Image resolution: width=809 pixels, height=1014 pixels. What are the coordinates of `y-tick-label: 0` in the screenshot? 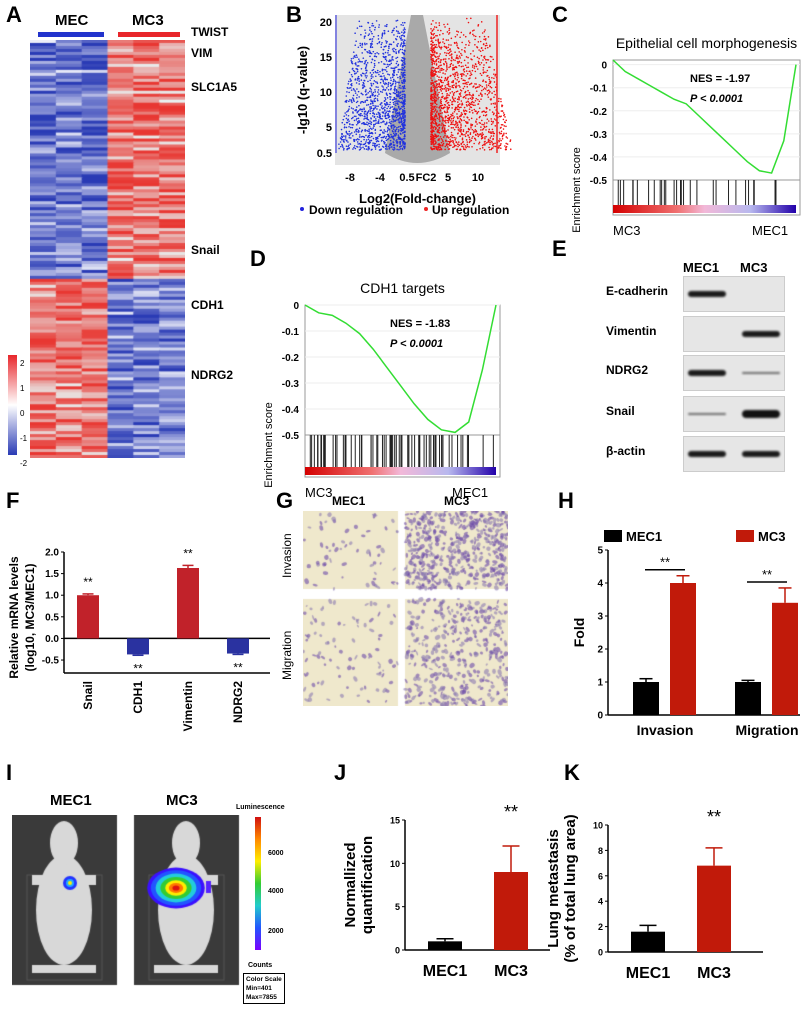 It's located at (397, 951).